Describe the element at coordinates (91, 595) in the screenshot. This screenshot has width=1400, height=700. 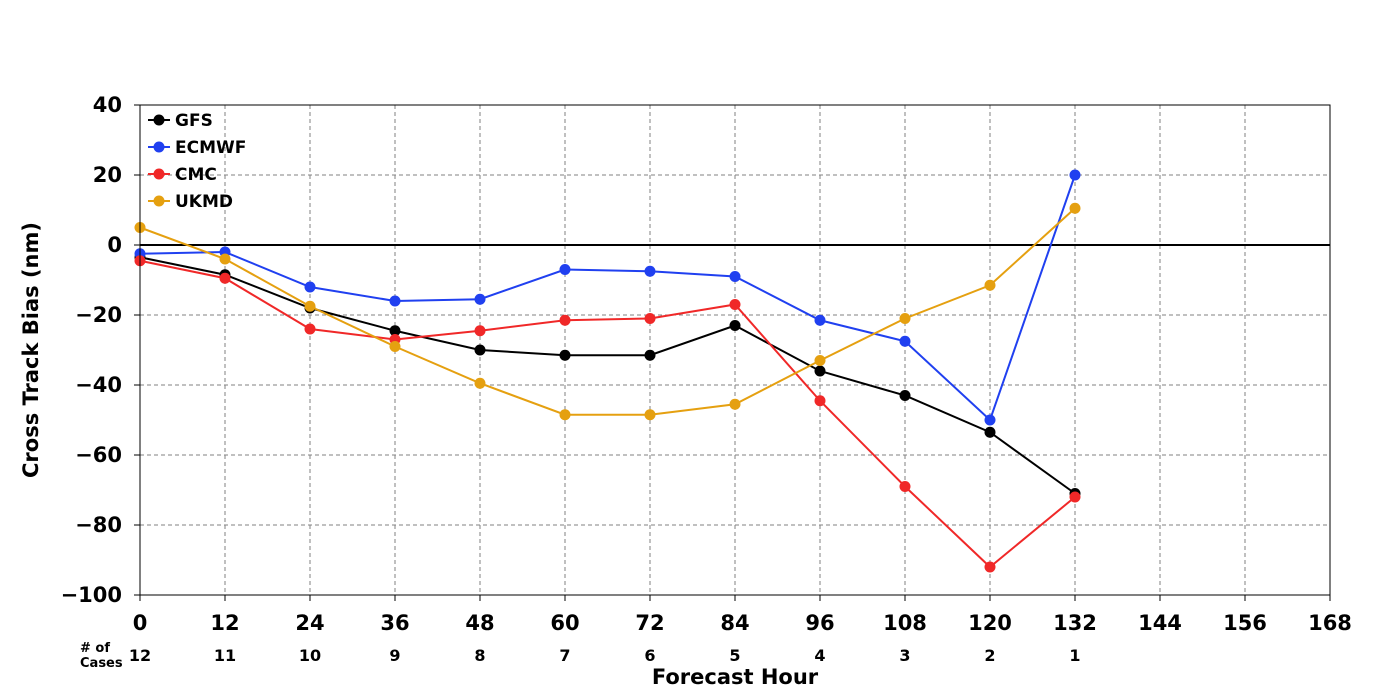
I see `y-tick-label: −100` at that location.